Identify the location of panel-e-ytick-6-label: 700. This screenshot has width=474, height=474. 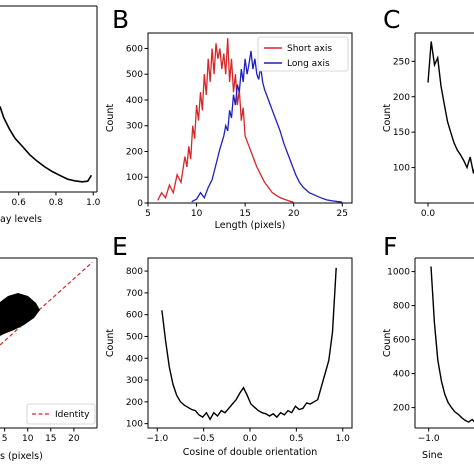
(134, 294).